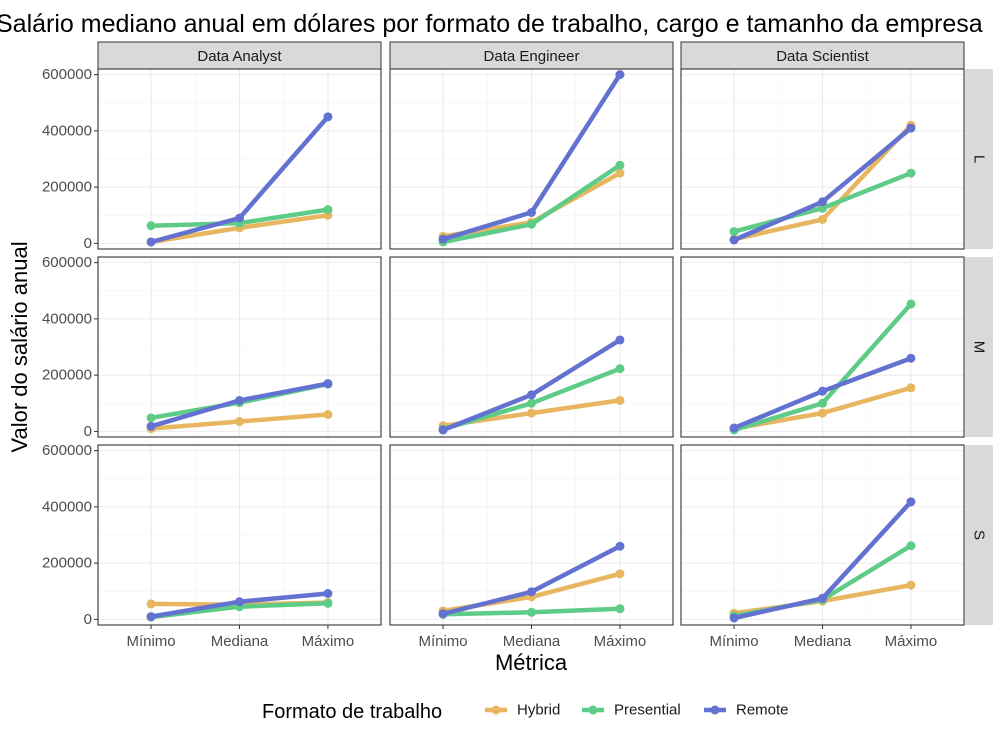 The height and width of the screenshot is (735, 1000). I want to click on row-strip-label: L, so click(979, 159).